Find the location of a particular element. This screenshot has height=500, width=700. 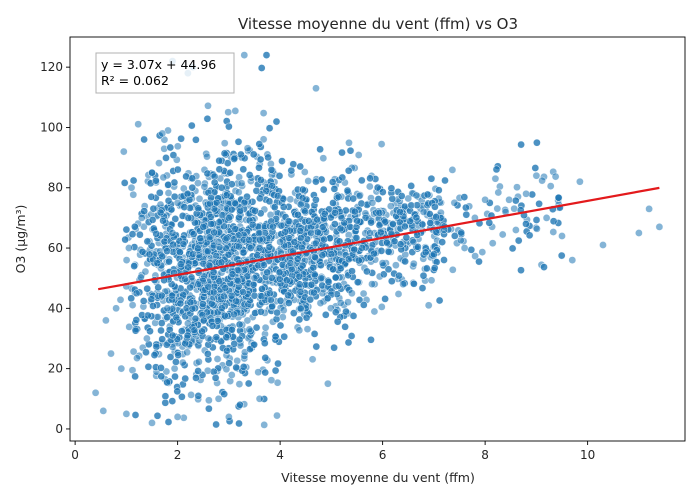

y-tick-label: 80 is located at coordinates (55, 188).